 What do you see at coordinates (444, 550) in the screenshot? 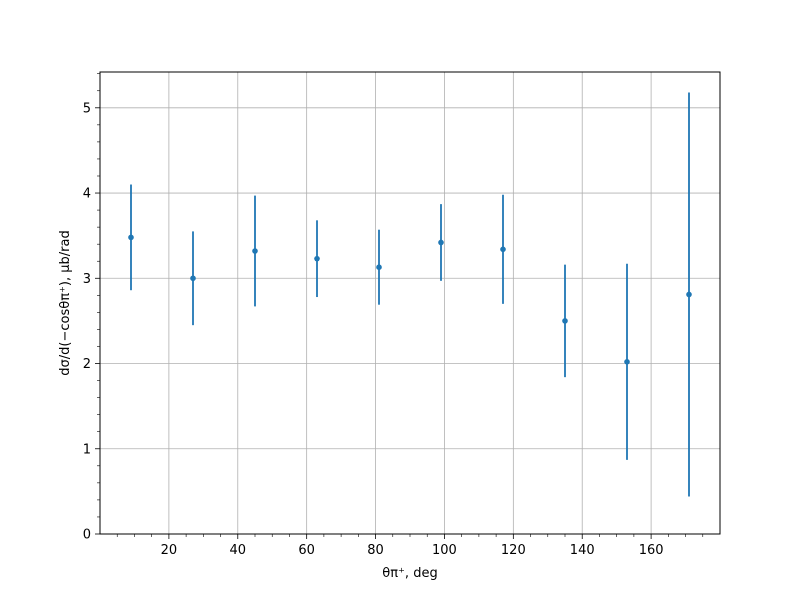
I see `x-tick-label: 100` at bounding box center [444, 550].